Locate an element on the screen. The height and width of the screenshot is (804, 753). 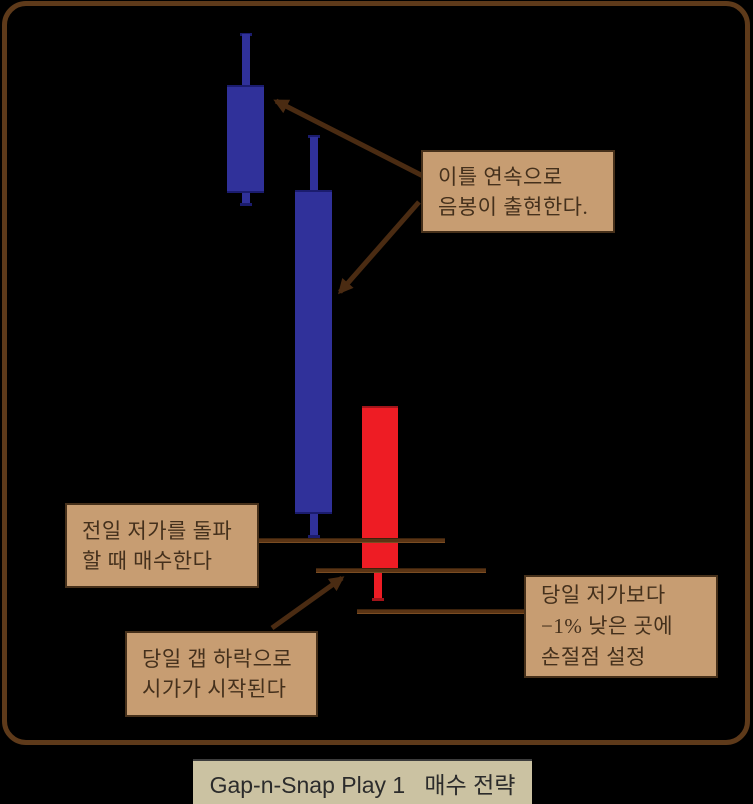
title-bar: Gap-n-Snap Play 1 매수 전략 is located at coordinates (362, 781).